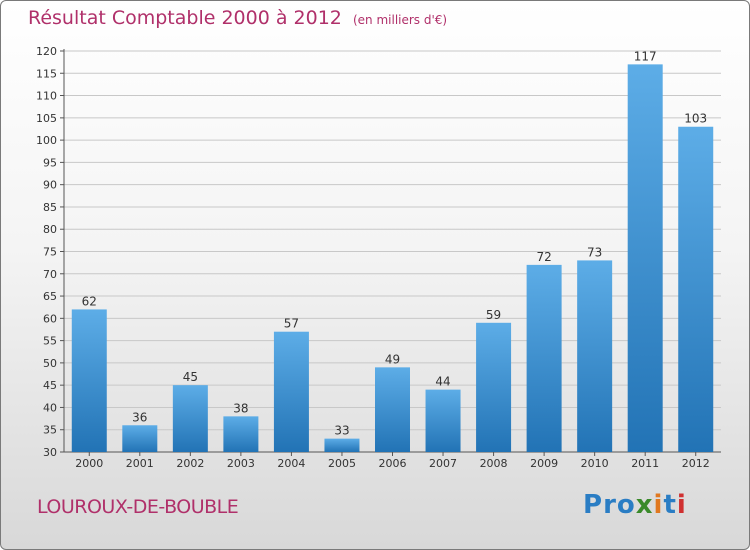 This screenshot has width=750, height=550. What do you see at coordinates (392, 359) in the screenshot?
I see `data-label-2006: 49` at bounding box center [392, 359].